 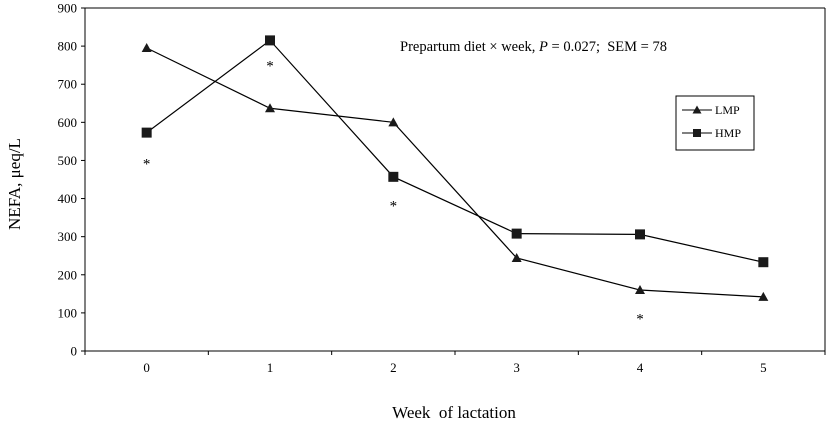 I want to click on annotation-prefix: Prepartum diet × week,, so click(x=469, y=47).